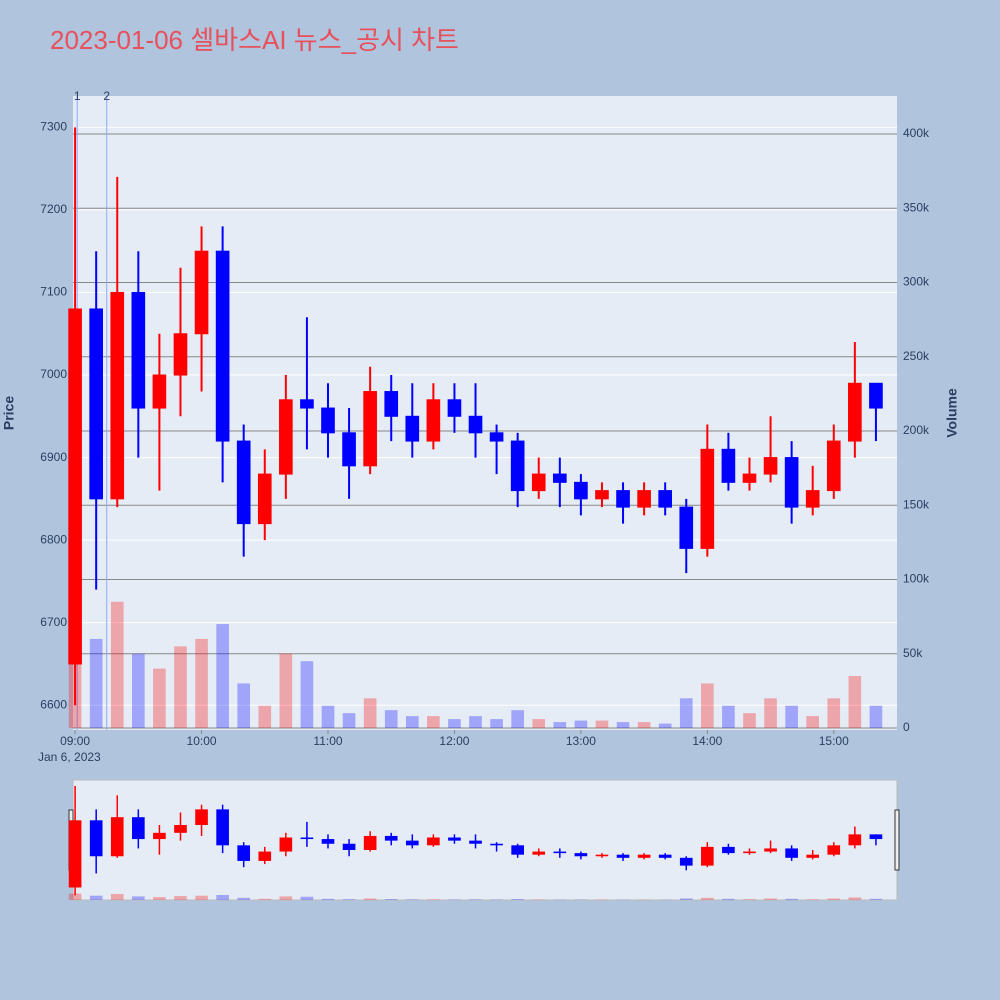 This screenshot has height=1000, width=1000. I want to click on chart-title: 2023-01-06 셀바스AI 뉴스_공시 차트, so click(254, 40).